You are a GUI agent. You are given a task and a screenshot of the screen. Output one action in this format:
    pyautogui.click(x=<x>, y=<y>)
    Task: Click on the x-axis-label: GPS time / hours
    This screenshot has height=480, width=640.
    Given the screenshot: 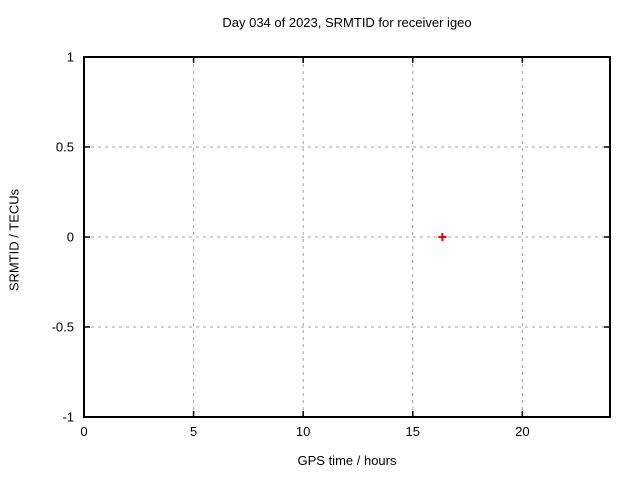 What is the action you would take?
    pyautogui.click(x=347, y=460)
    